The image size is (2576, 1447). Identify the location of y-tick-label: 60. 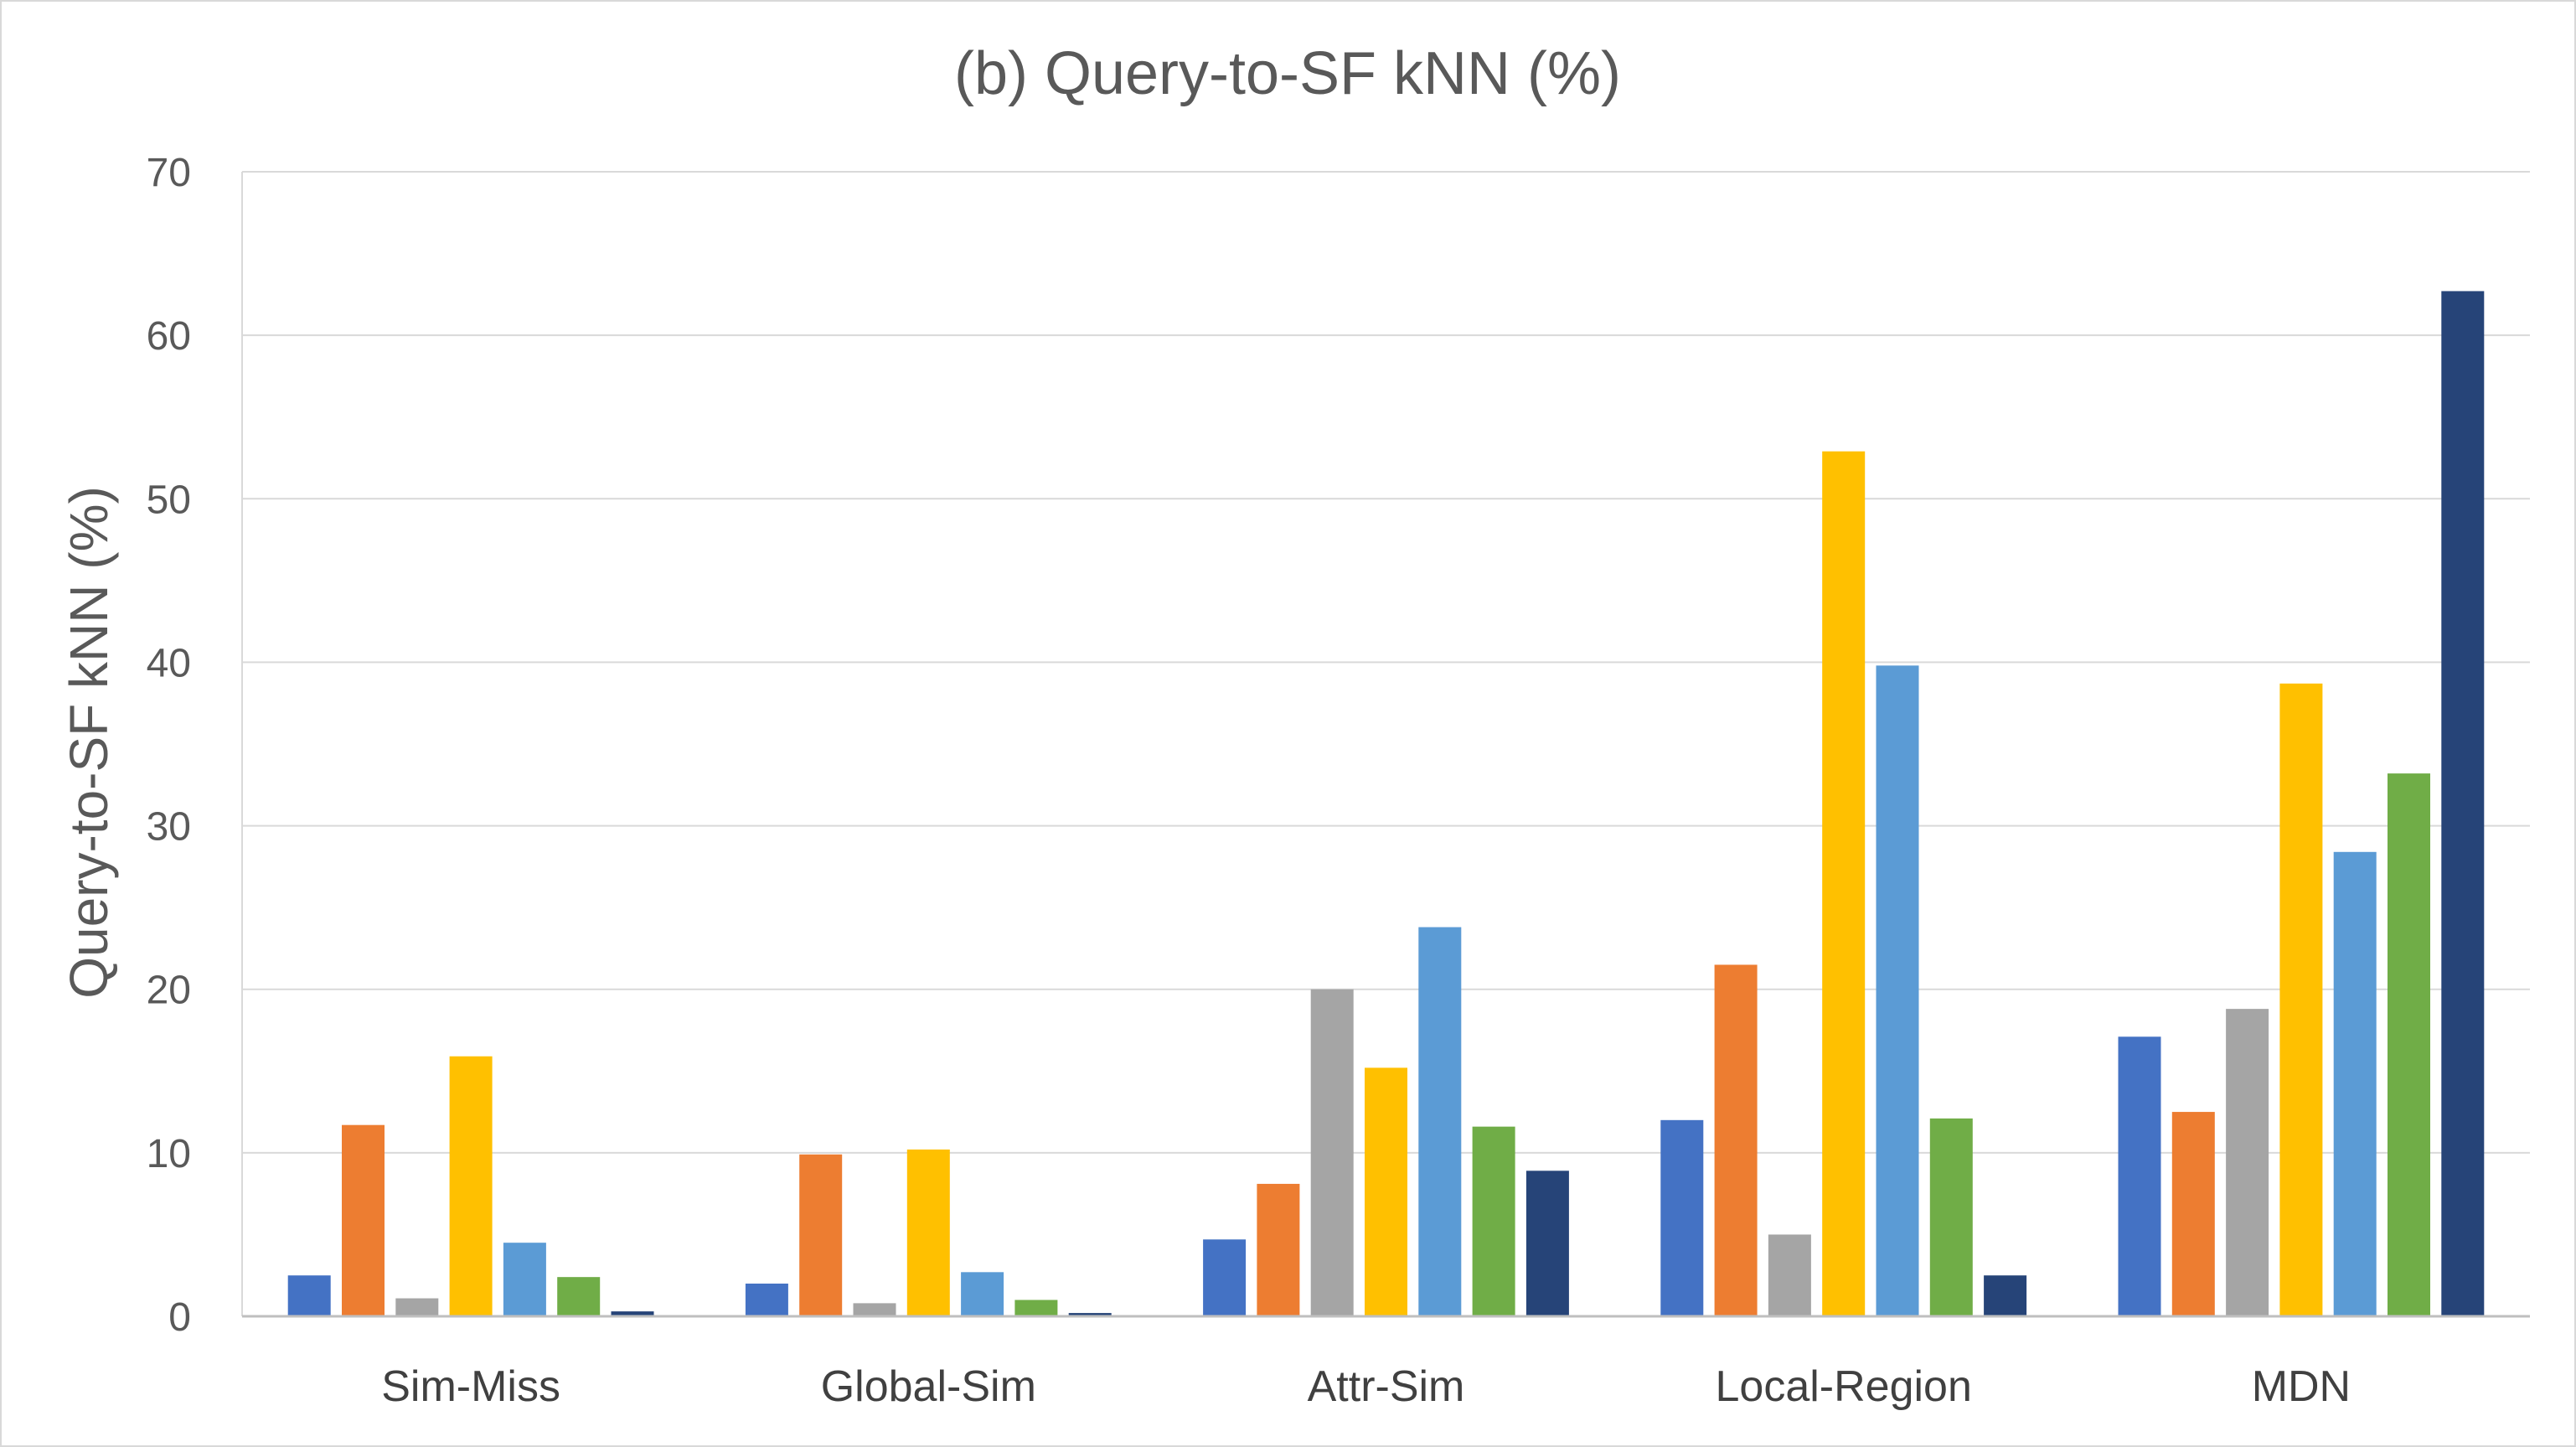
(169, 336).